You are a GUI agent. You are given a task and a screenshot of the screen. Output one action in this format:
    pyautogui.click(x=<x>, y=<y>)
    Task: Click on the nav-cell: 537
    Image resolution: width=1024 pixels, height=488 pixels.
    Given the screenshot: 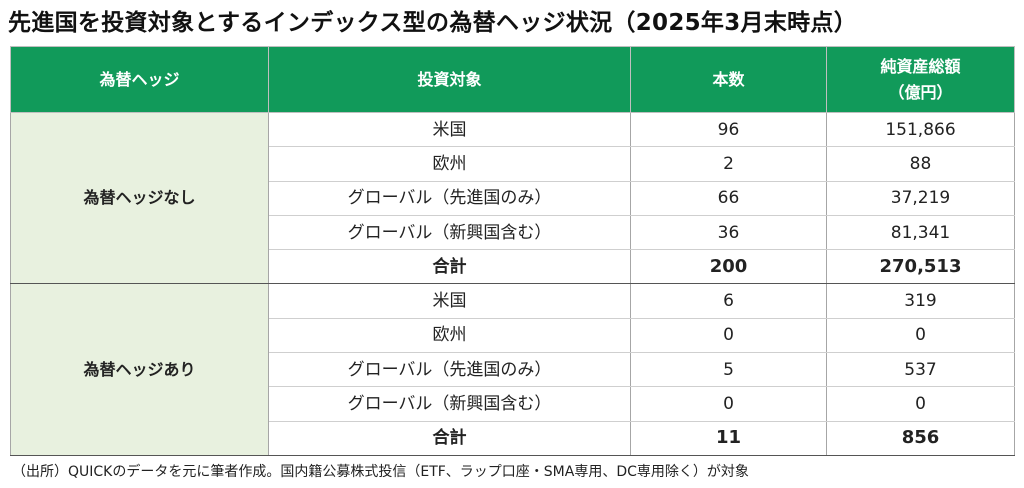 What is the action you would take?
    pyautogui.click(x=920, y=370)
    